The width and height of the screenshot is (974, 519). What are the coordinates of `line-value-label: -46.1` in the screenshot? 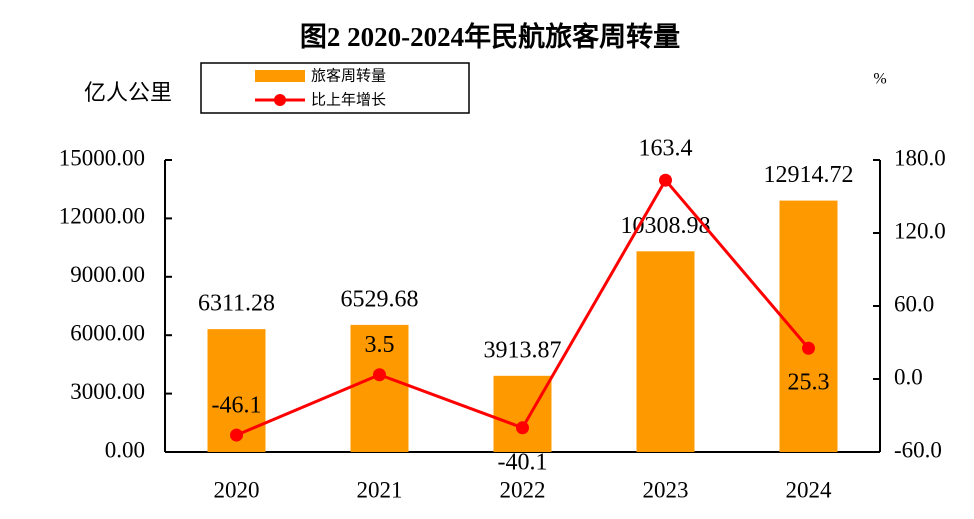 It's located at (237, 406).